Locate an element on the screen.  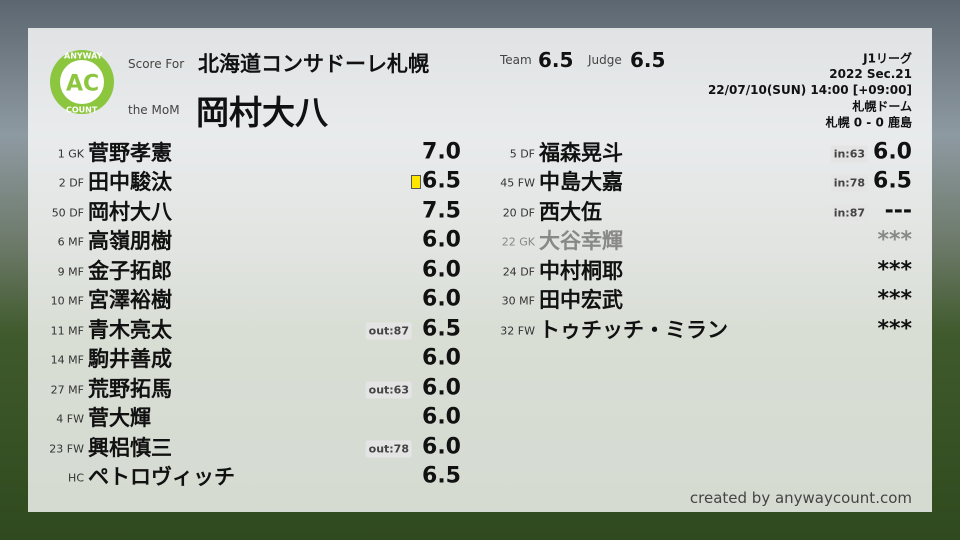
player-name: 金子拓郎 is located at coordinates (130, 270).